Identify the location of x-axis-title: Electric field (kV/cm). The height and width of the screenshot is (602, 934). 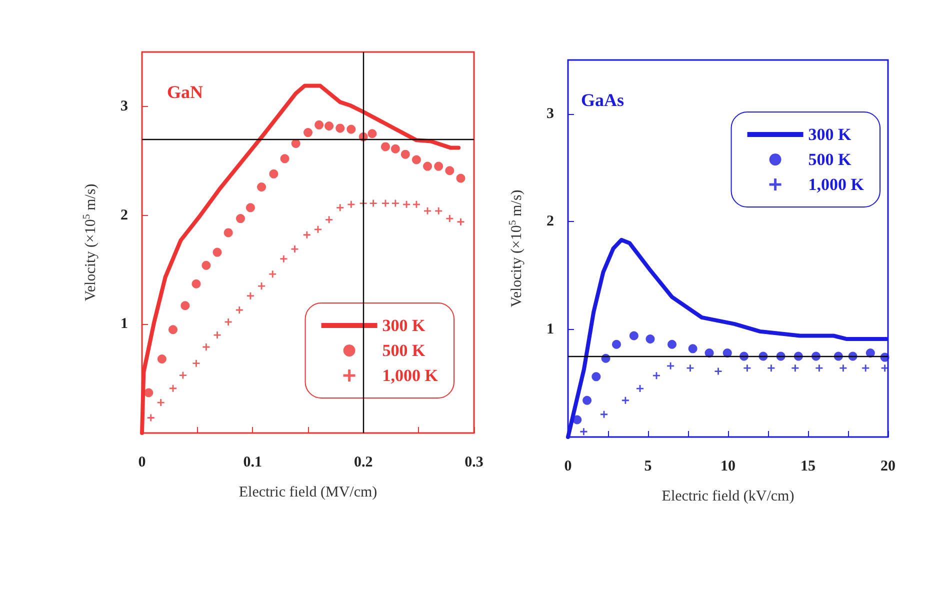
(728, 496).